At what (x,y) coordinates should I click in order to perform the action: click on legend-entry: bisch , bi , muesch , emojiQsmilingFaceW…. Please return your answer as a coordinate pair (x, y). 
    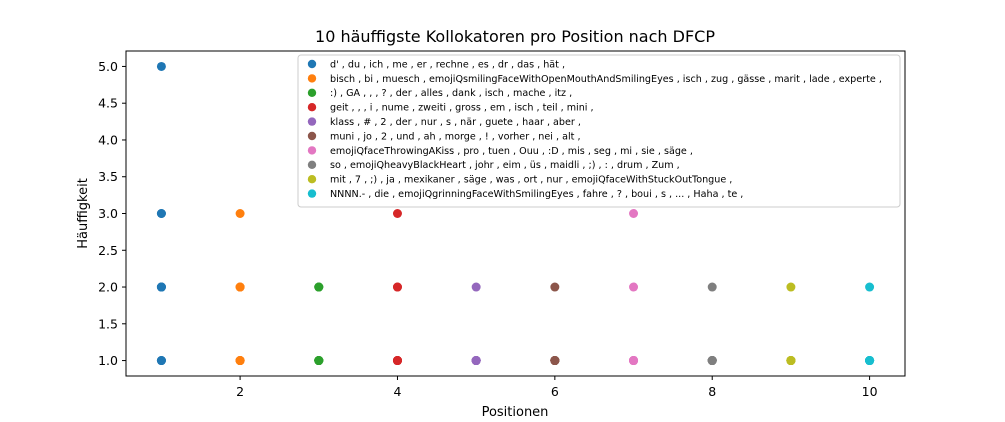
    Looking at the image, I should click on (606, 79).